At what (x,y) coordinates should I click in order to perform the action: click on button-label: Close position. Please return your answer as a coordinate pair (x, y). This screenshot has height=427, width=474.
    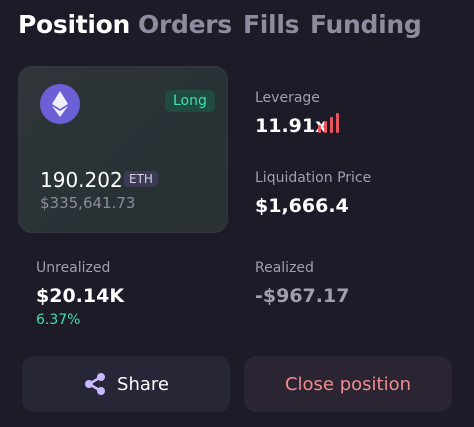
    Looking at the image, I should click on (348, 384).